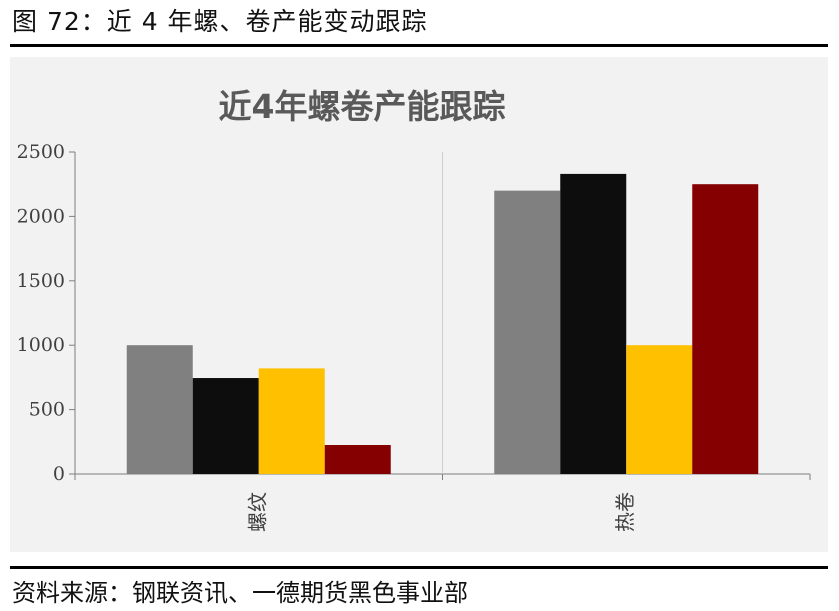 The height and width of the screenshot is (611, 839). What do you see at coordinates (257, 512) in the screenshot?
I see `x-category-label: 螺纹` at bounding box center [257, 512].